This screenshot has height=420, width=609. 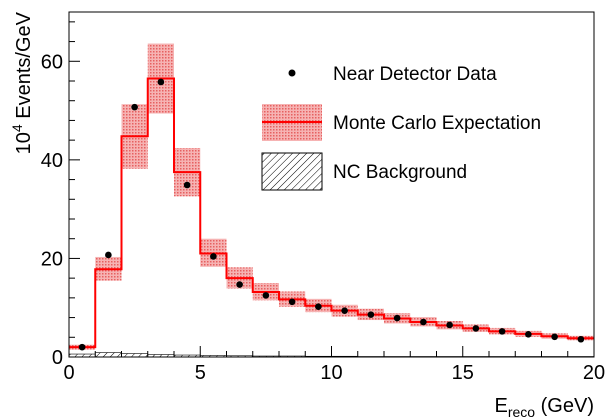 I want to click on legend-item-mc: Monte Carlo Expectation, so click(x=401, y=122).